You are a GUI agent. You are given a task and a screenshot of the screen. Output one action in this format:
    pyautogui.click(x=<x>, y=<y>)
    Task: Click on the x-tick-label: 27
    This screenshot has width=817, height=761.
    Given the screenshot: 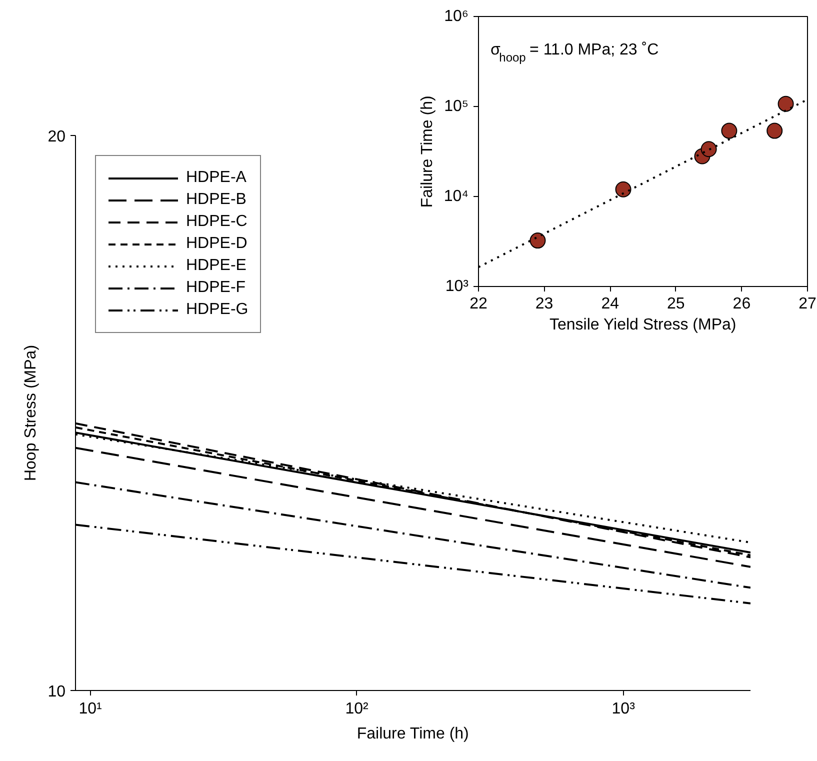 What is the action you would take?
    pyautogui.click(x=807, y=304)
    